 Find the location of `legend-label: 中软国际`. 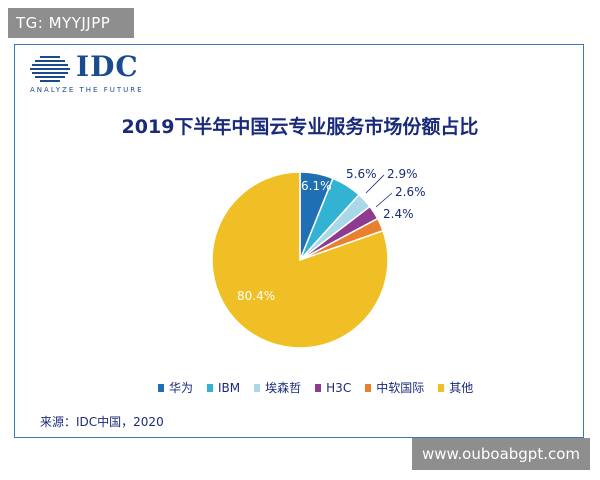

legend-label: 中软国际 is located at coordinates (400, 388).